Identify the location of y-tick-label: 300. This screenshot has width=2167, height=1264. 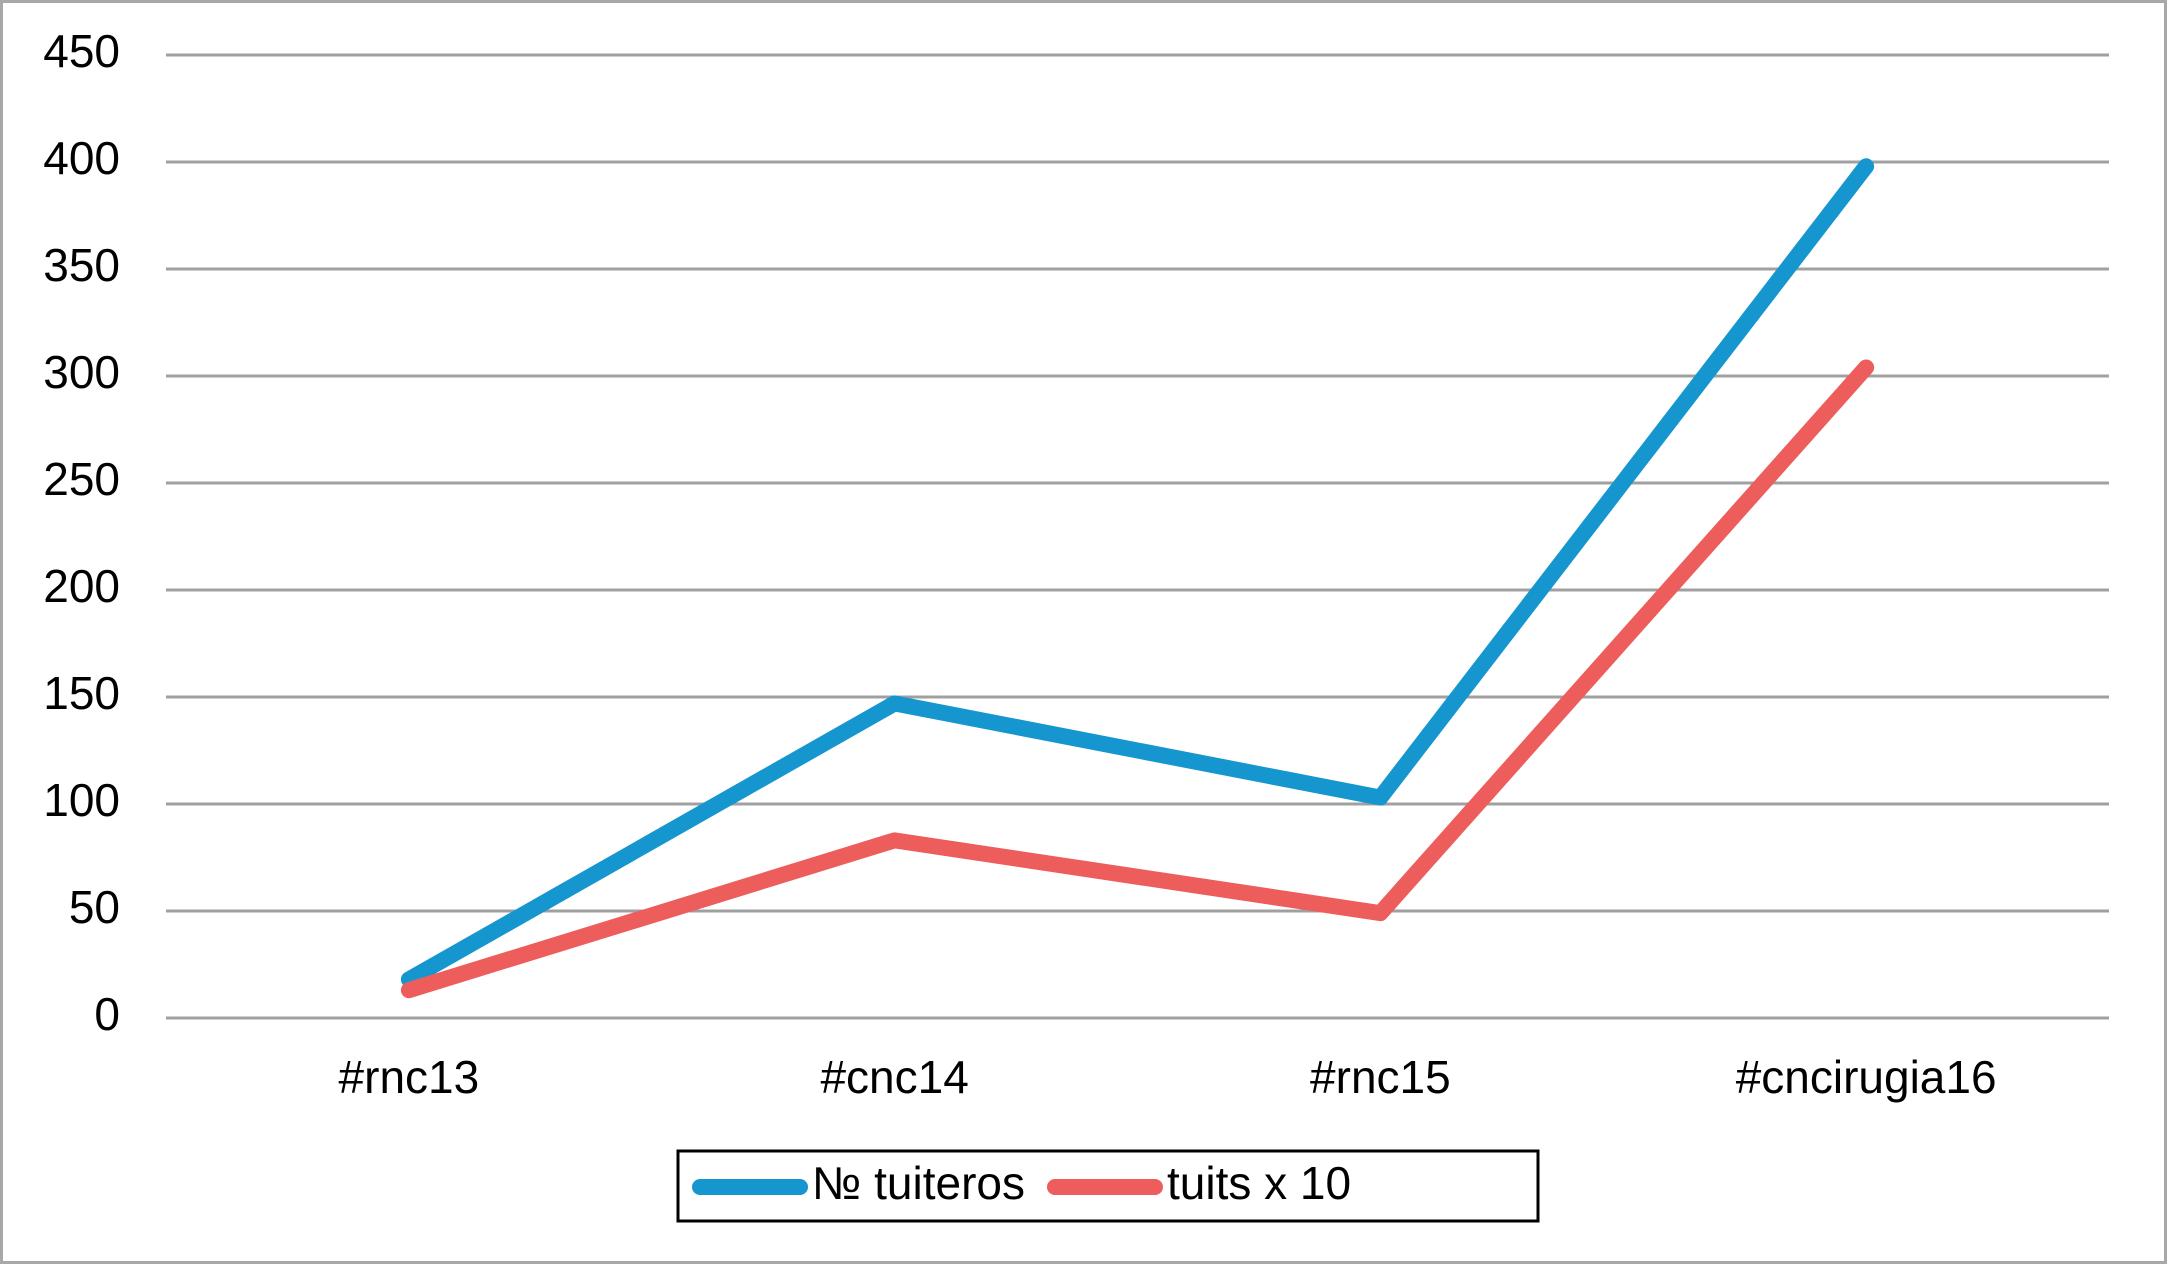
(81, 372).